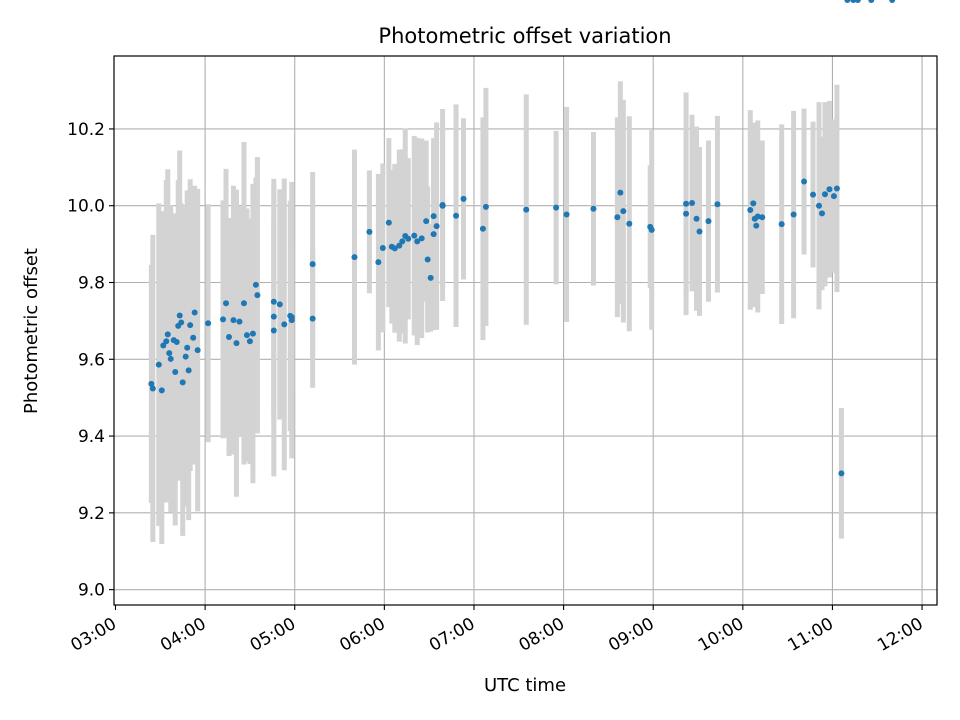 The image size is (960, 720). I want to click on y-axis-label: Photometric offset, so click(31, 331).